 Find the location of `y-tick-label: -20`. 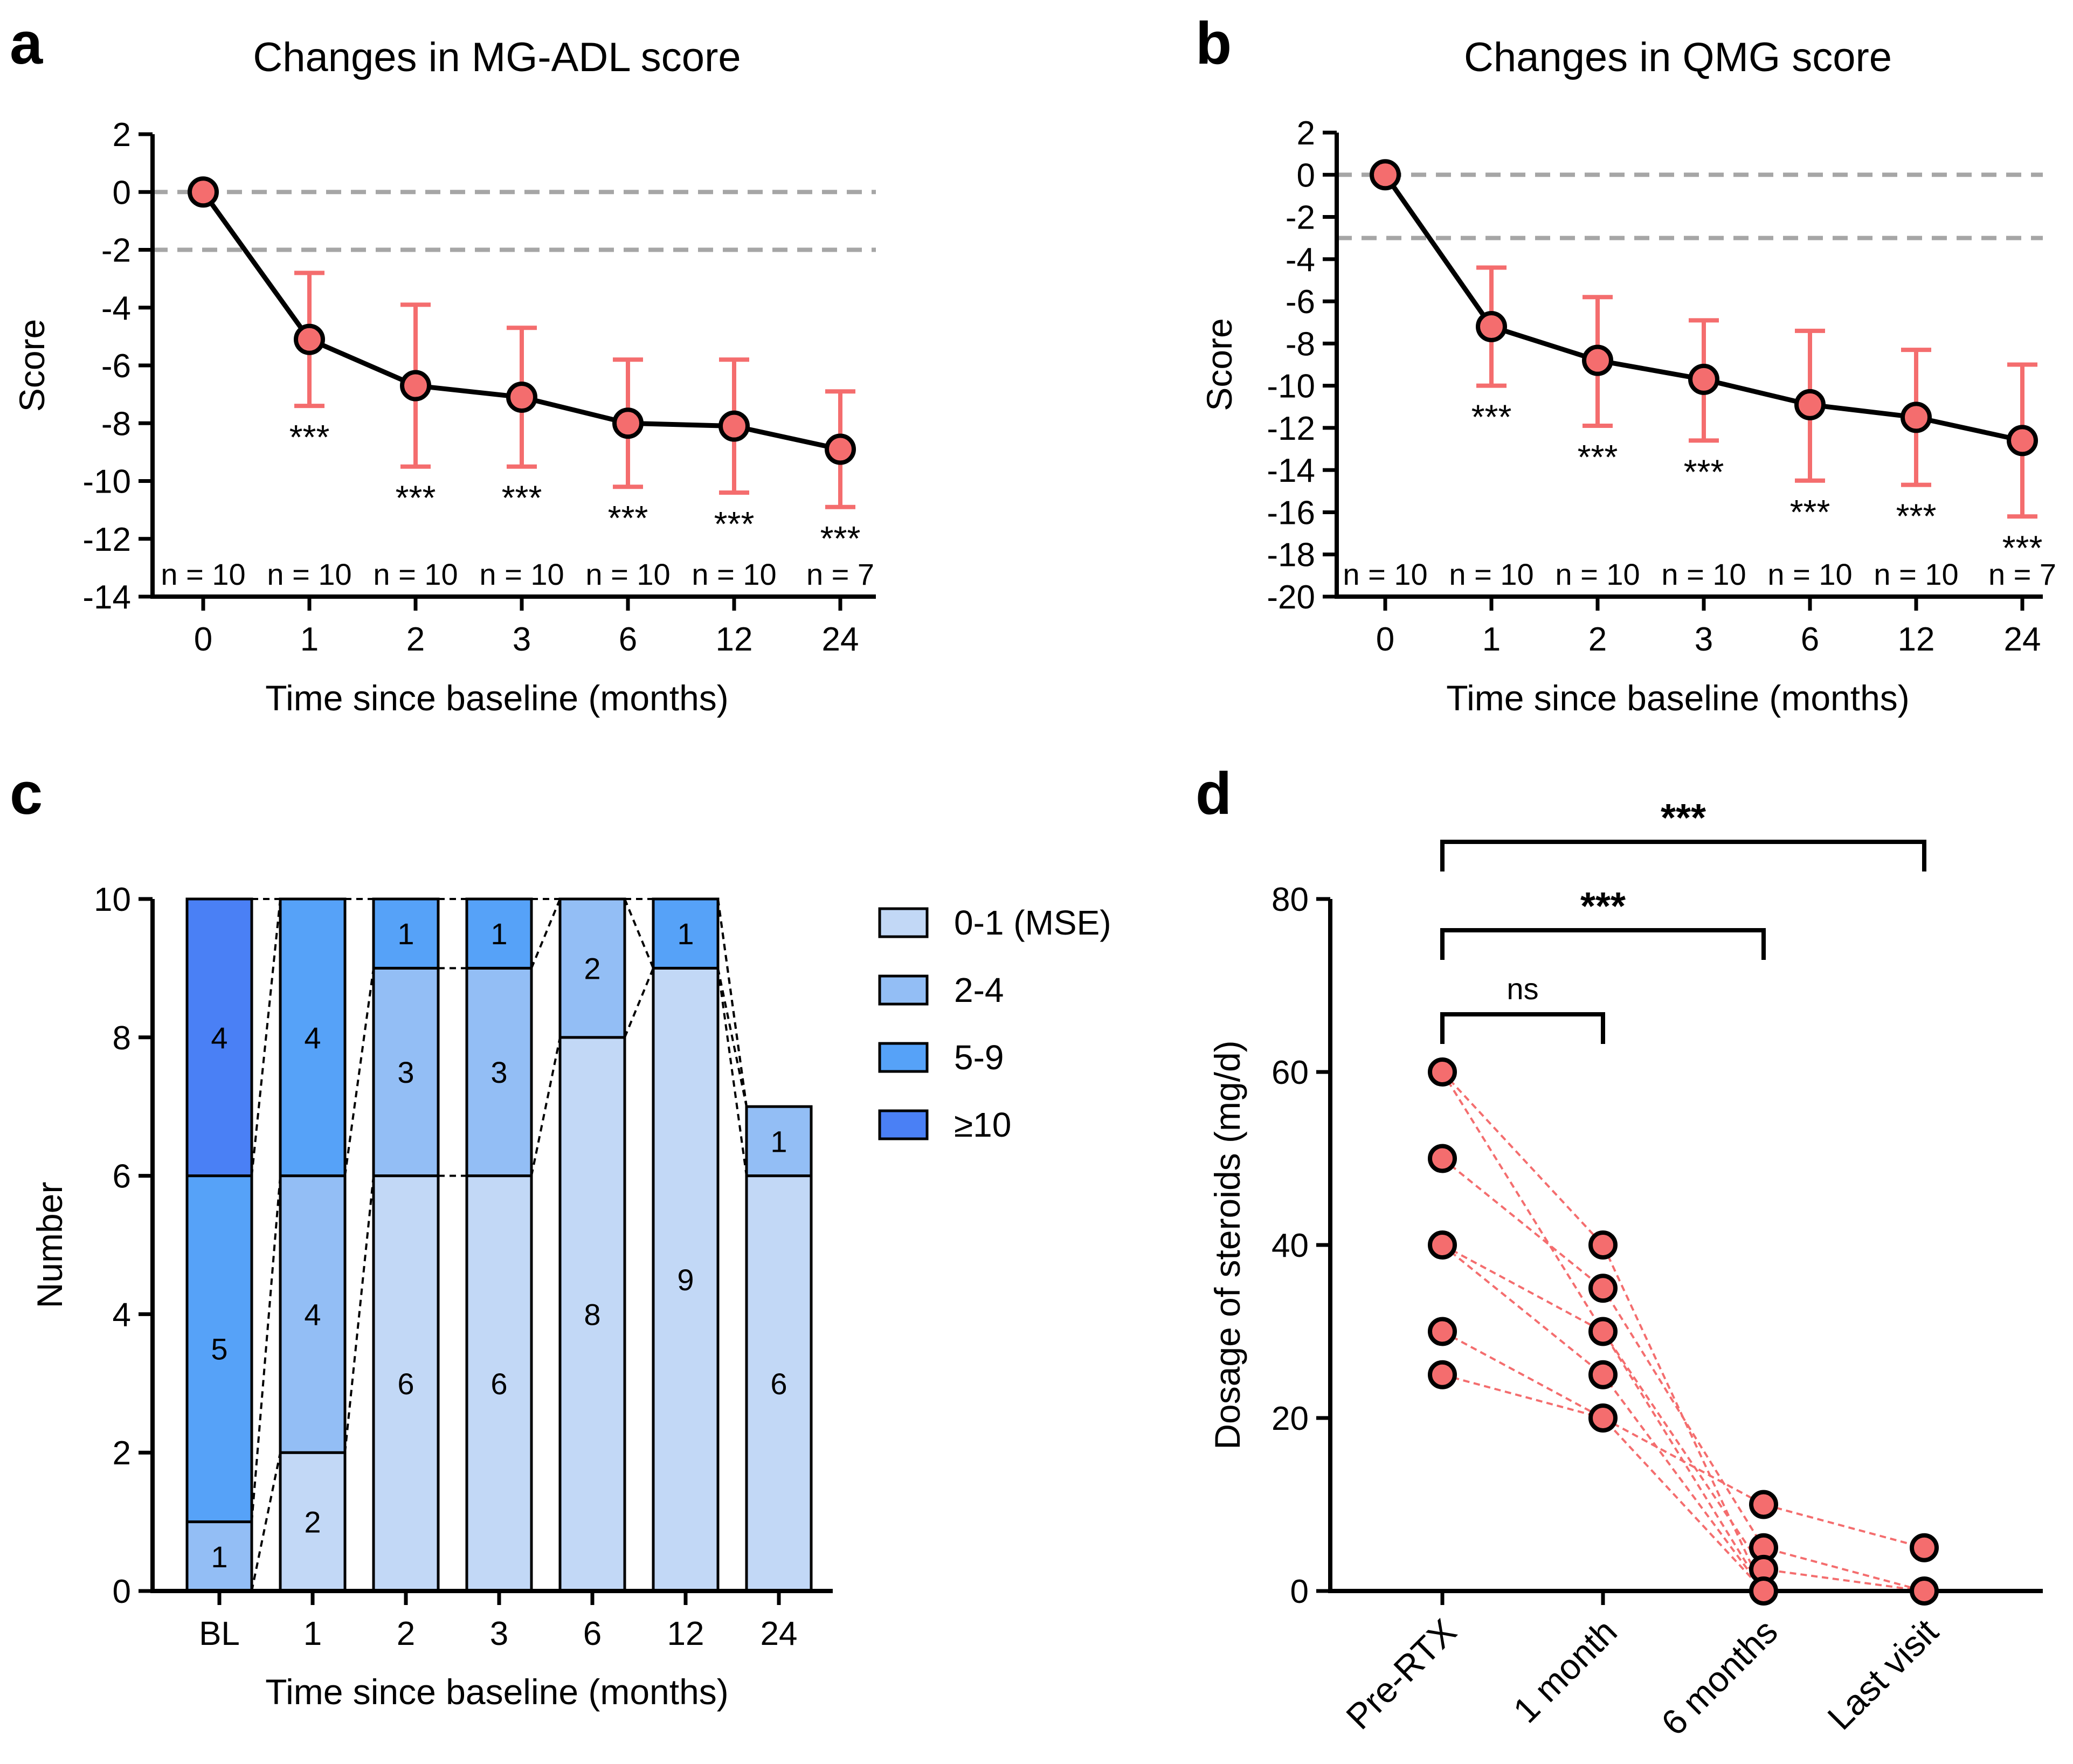

y-tick-label: -20 is located at coordinates (1291, 597).